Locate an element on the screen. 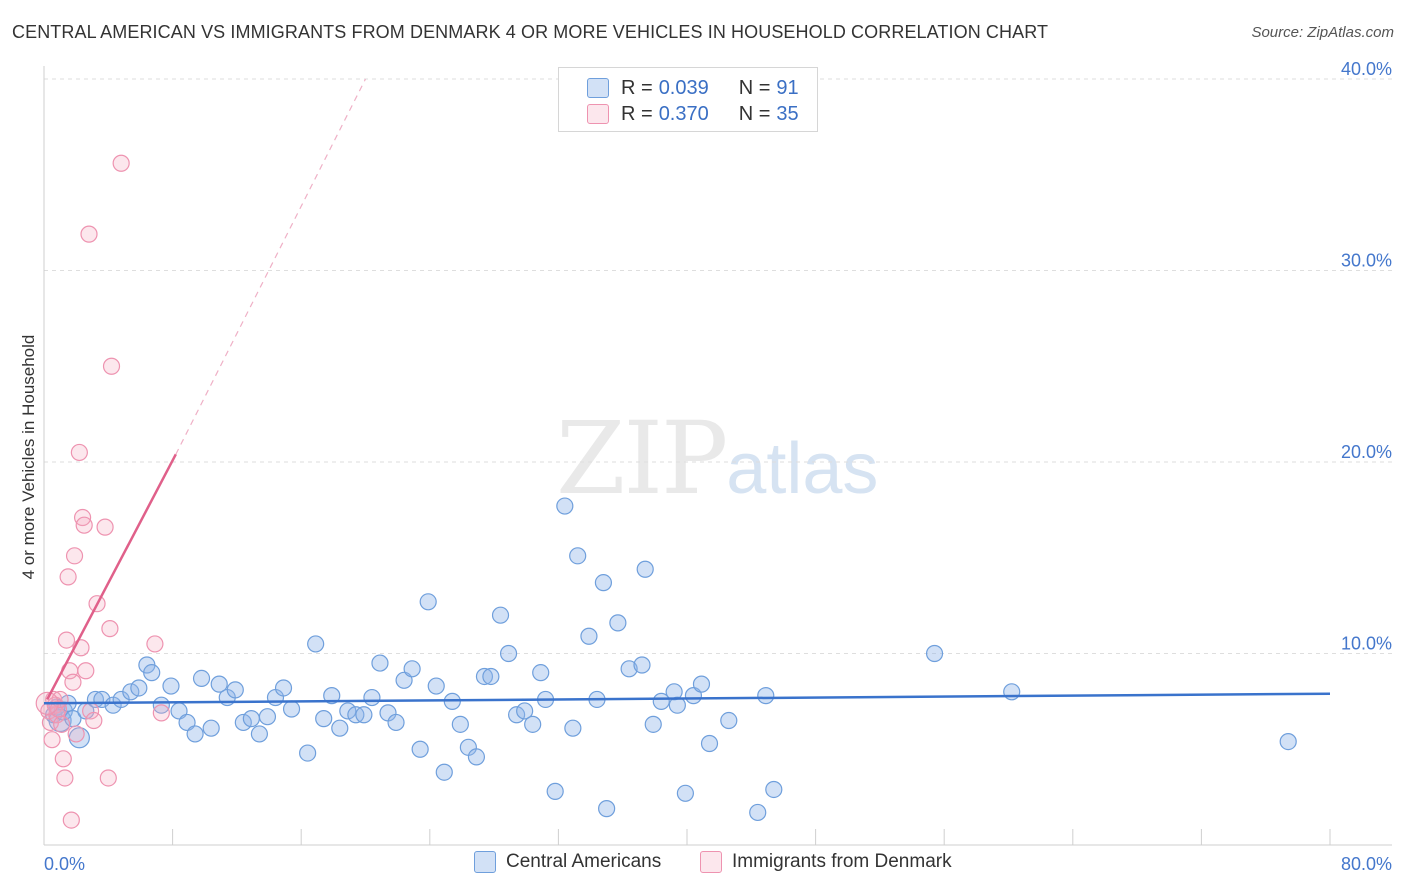 The image size is (1406, 892). legend-n-label: N = is located at coordinates (754, 113).